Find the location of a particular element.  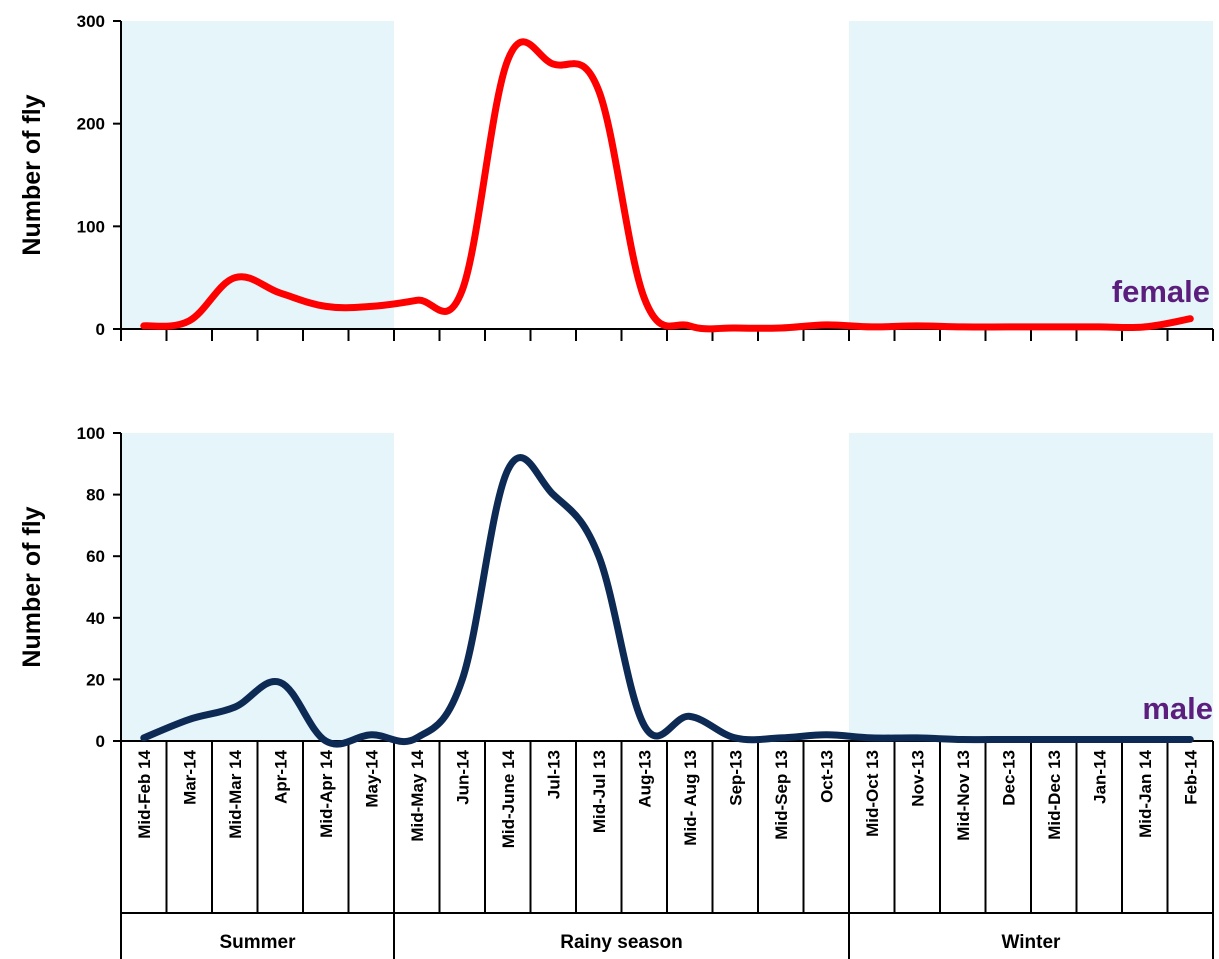

x-tick-label: Nov-13 is located at coordinates (917, 778).